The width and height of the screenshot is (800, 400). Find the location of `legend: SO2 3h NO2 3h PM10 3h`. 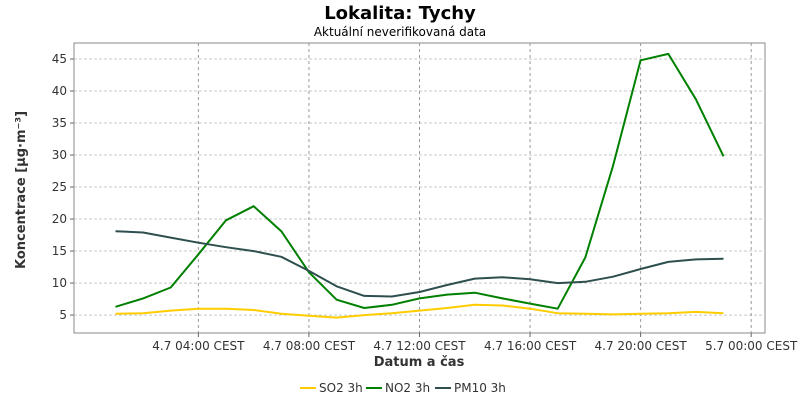

legend: SO2 3h NO2 3h PM10 3h is located at coordinates (403, 388).